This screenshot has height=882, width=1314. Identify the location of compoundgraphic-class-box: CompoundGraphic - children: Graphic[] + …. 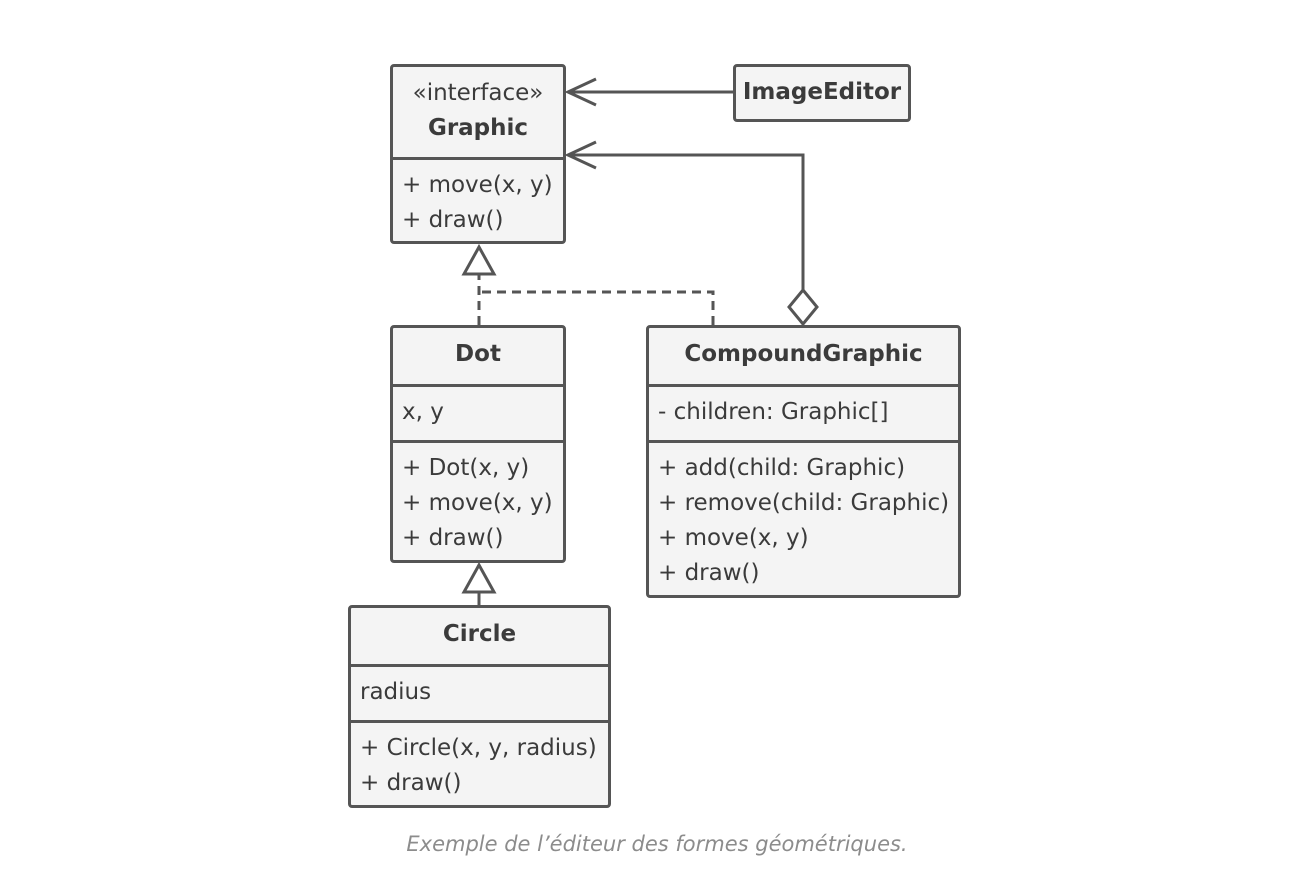
(803, 461).